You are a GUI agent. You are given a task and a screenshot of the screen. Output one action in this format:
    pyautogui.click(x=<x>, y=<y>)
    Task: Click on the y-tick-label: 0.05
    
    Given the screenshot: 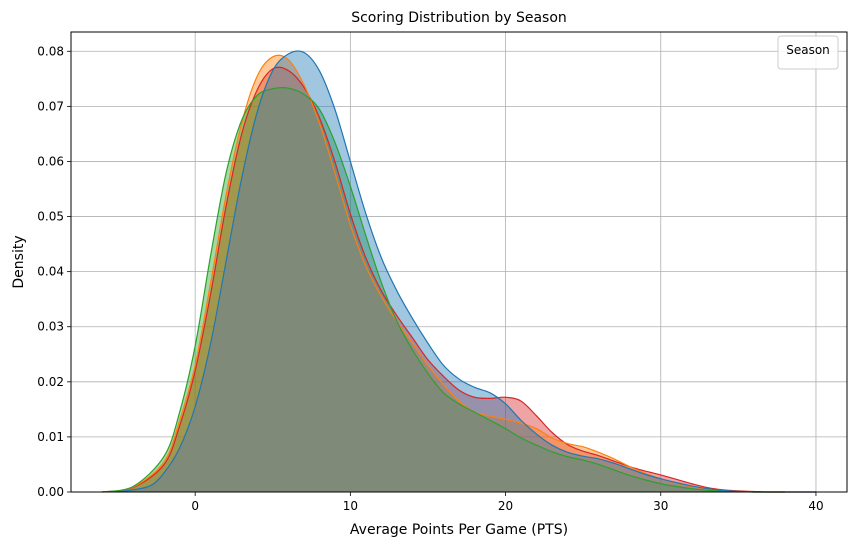 What is the action you would take?
    pyautogui.click(x=50, y=217)
    